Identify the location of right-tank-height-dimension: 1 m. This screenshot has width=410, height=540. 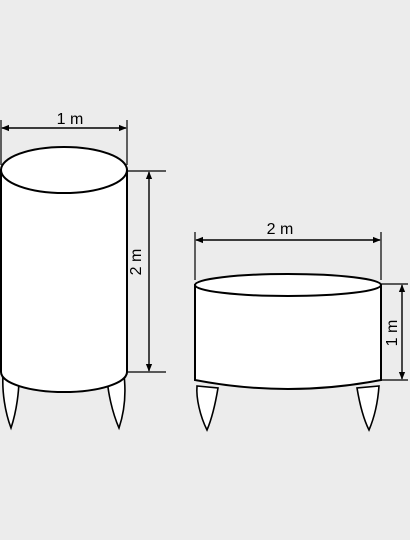
(394, 332).